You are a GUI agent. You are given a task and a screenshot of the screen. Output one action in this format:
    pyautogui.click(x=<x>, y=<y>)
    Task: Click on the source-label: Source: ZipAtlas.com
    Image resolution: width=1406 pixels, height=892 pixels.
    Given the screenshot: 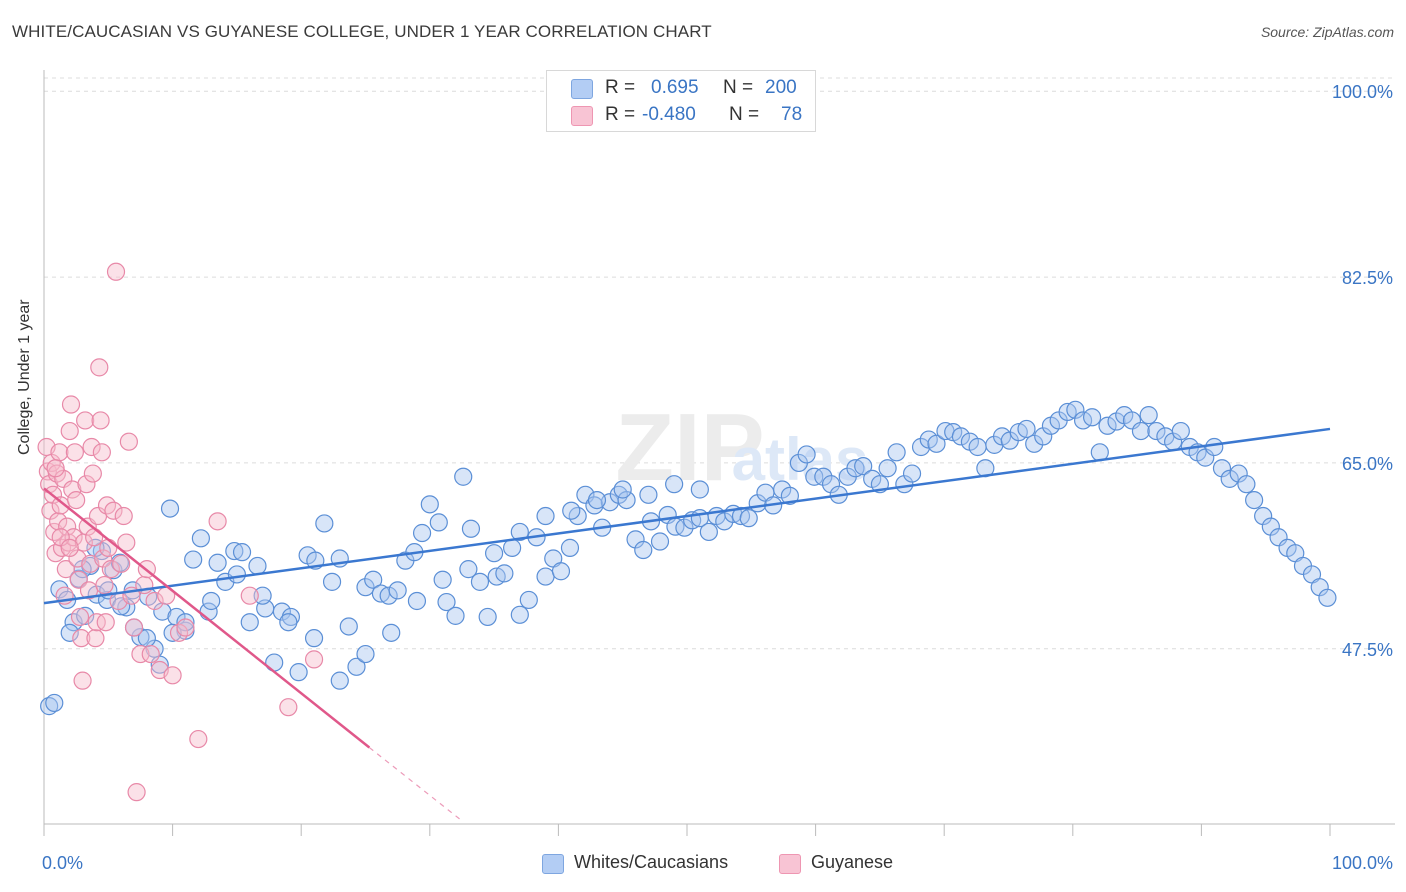 What is the action you would take?
    pyautogui.click(x=1327, y=32)
    